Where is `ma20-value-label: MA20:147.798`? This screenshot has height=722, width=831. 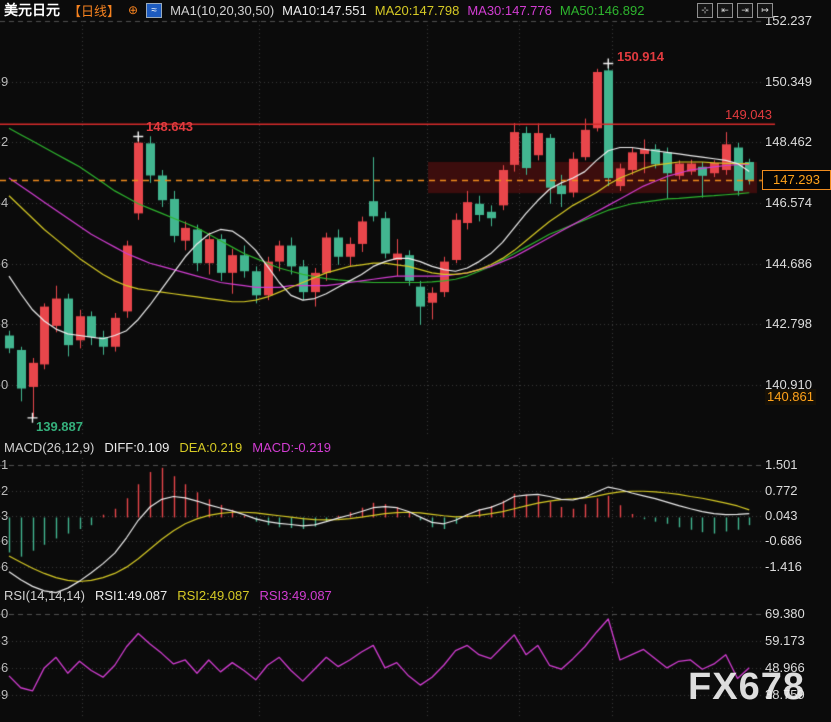
ma20-value-label: MA20:147.798 is located at coordinates (417, 10).